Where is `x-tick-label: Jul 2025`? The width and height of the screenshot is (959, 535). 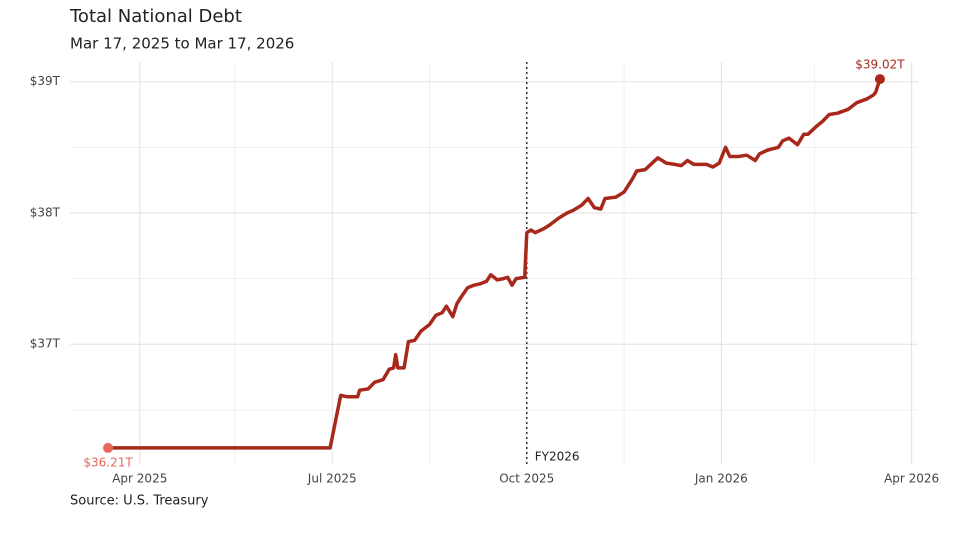 x-tick-label: Jul 2025 is located at coordinates (332, 479).